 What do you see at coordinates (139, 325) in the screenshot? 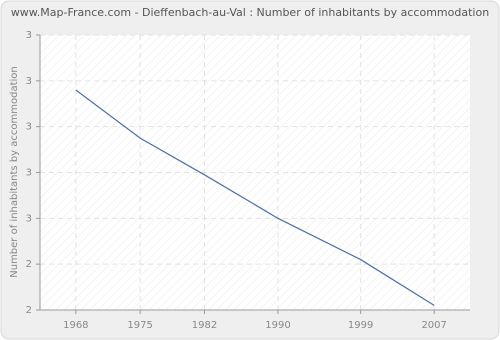
I see `x-tick-label: 1975` at bounding box center [139, 325].